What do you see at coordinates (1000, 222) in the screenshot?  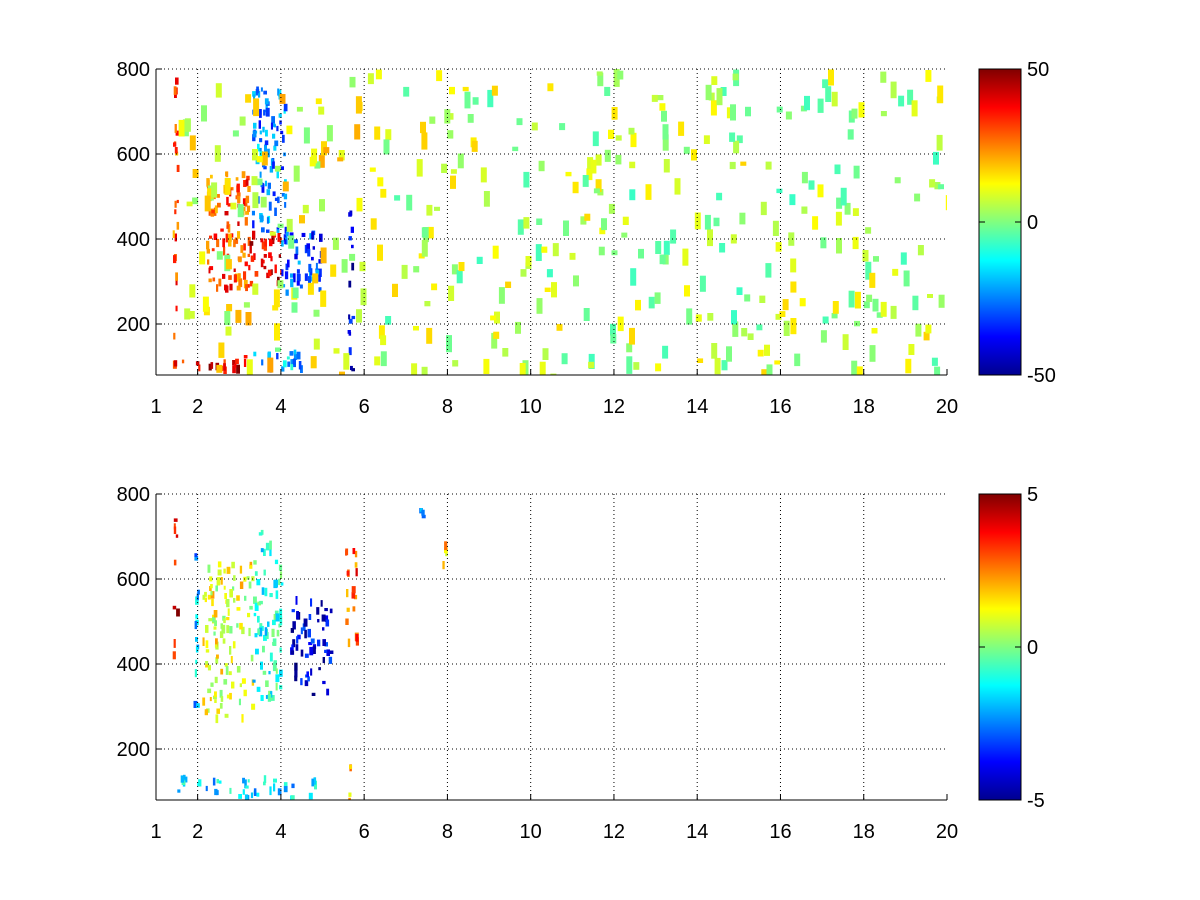 I see `panel-1-colorbar-gradient` at bounding box center [1000, 222].